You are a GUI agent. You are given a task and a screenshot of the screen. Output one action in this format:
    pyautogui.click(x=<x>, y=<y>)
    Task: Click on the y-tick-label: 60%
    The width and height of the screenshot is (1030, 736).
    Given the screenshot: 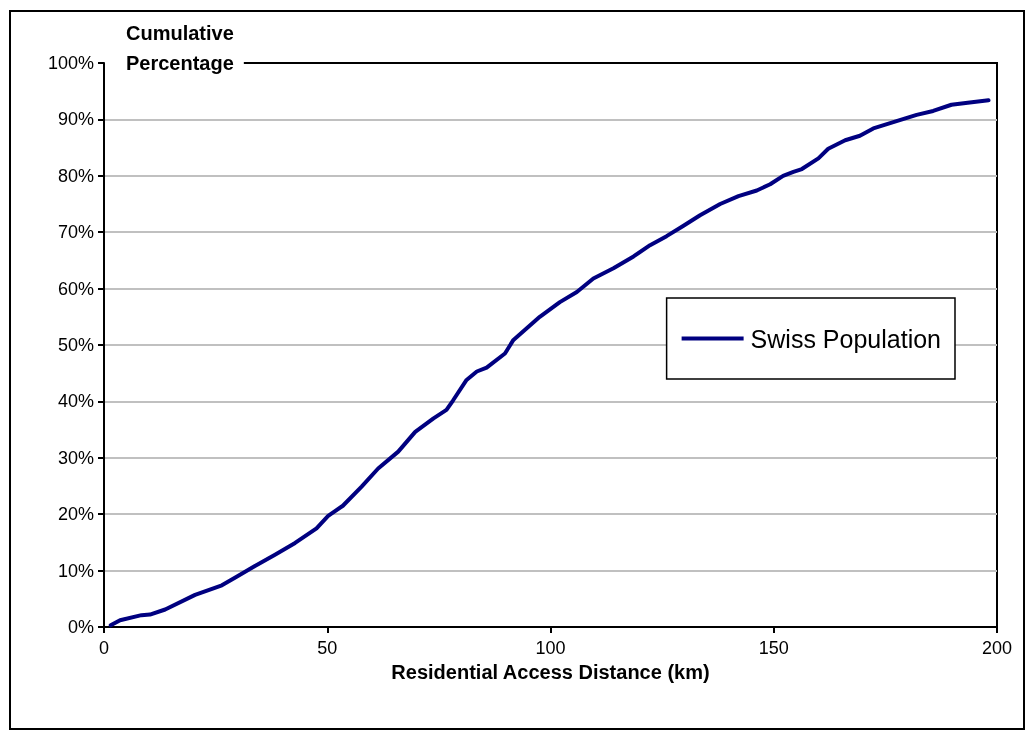 What is the action you would take?
    pyautogui.click(x=75, y=288)
    